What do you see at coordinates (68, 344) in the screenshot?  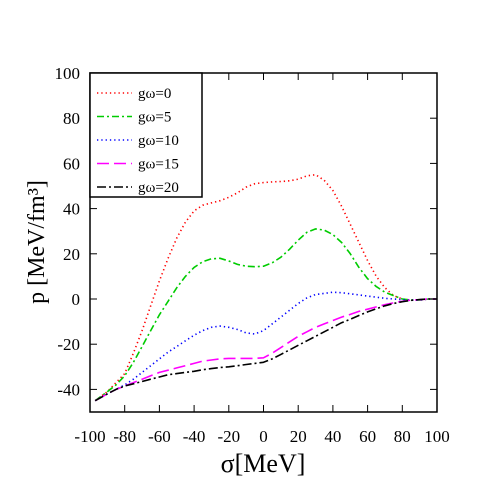 I see `y-tick-label: -20` at bounding box center [68, 344].